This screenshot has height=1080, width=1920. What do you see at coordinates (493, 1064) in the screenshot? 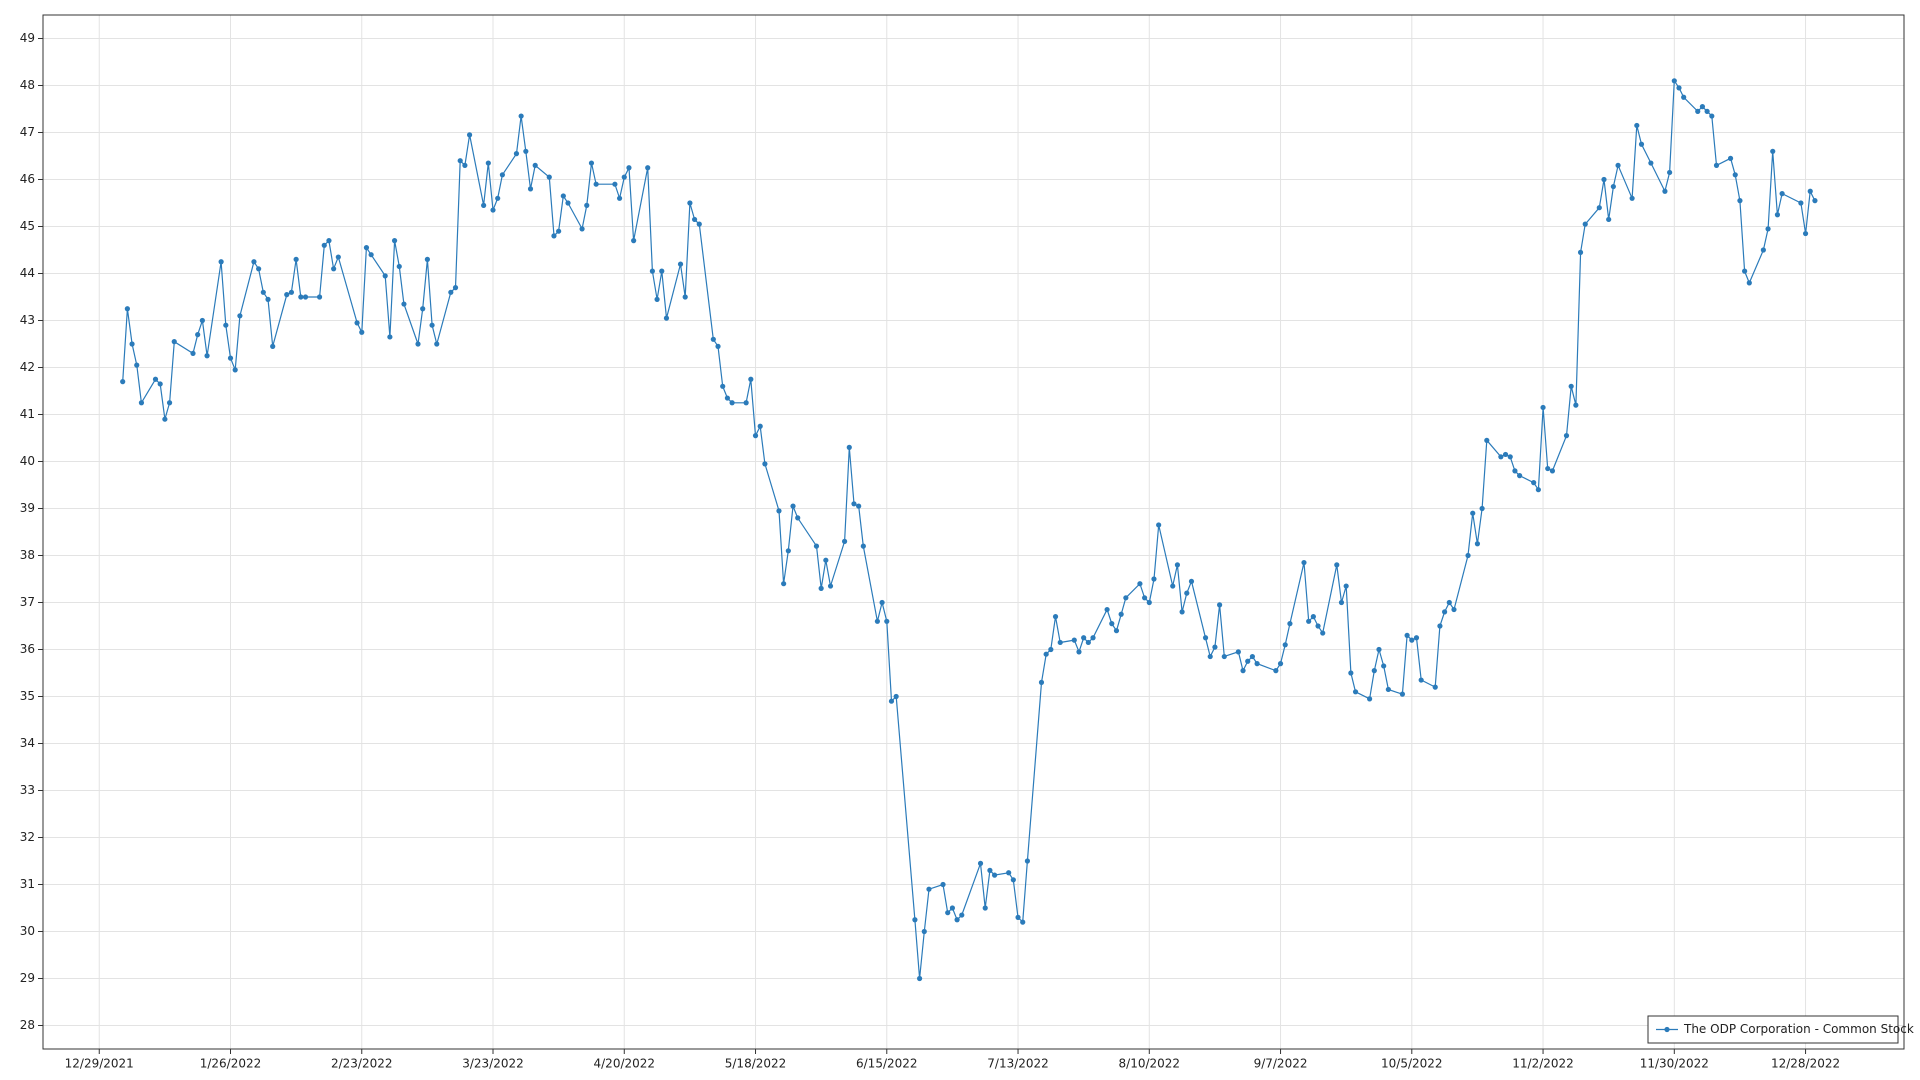
I see `x-tick-label: 3/23/2022` at bounding box center [493, 1064].